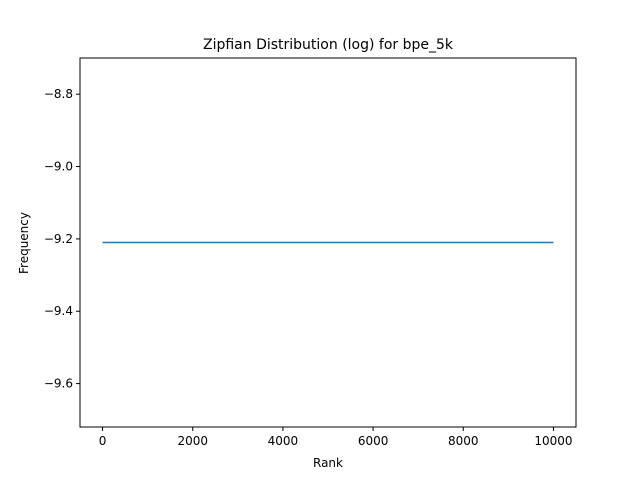  Describe the element at coordinates (58, 384) in the screenshot. I see `y-tick-label: −9.6` at that location.